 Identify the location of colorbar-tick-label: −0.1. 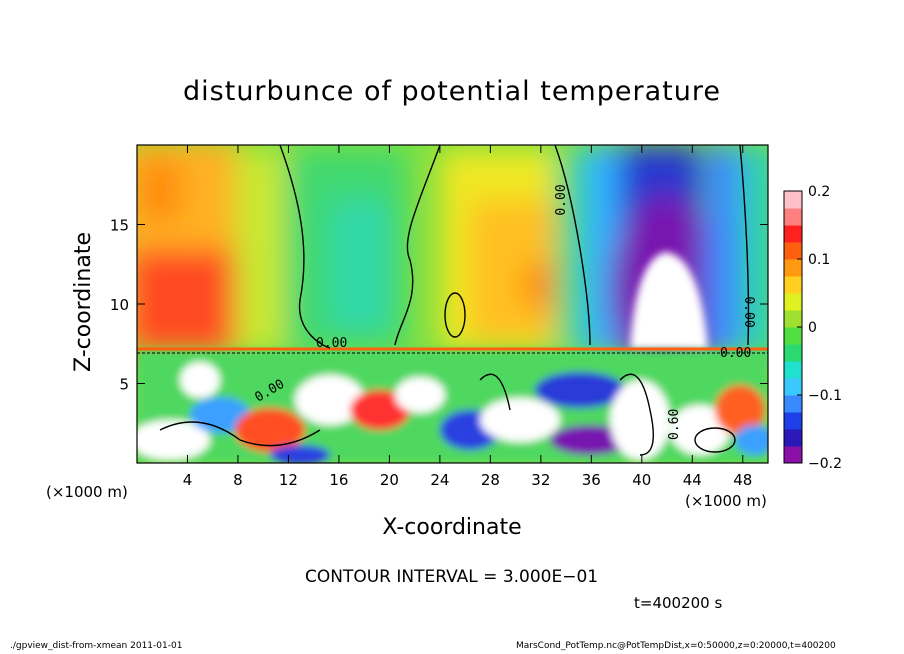
(825, 396).